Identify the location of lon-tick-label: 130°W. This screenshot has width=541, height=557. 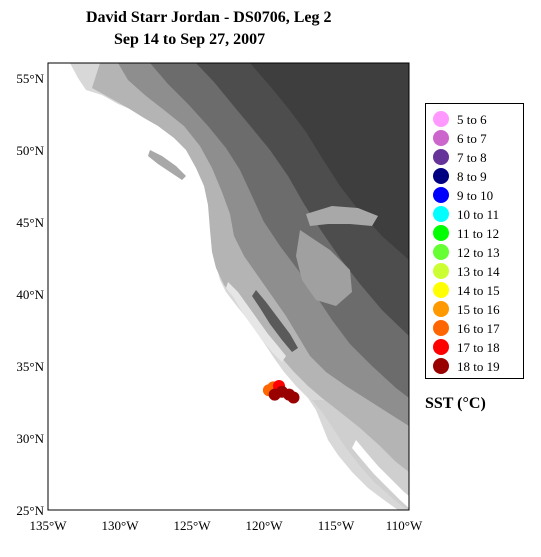
(121, 525).